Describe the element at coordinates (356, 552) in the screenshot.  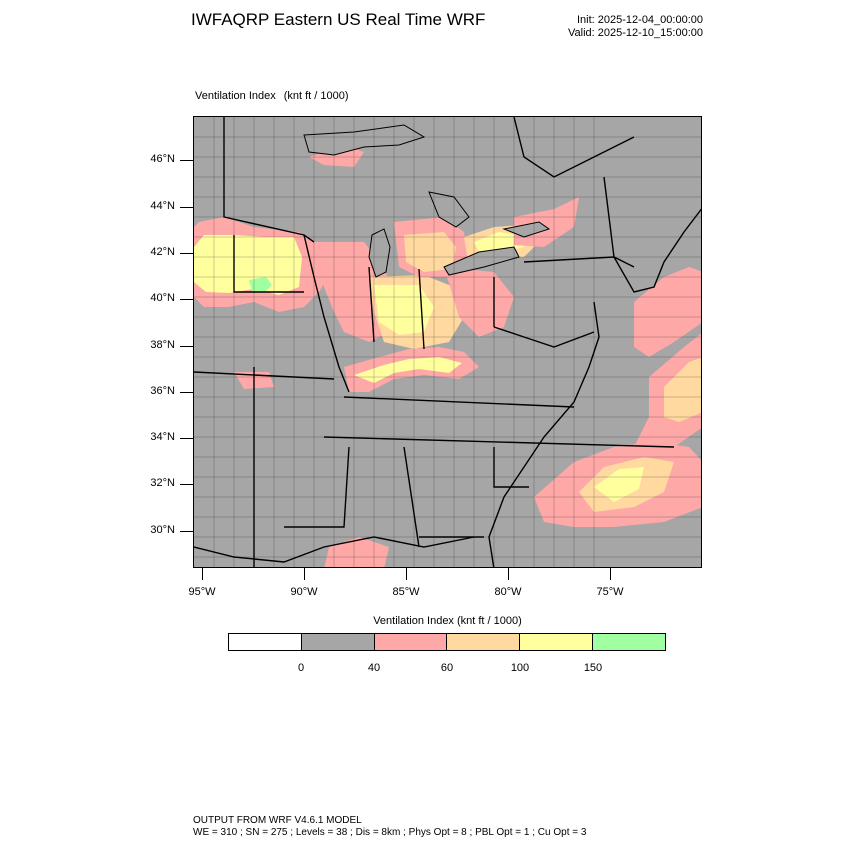
I see `field-patch-gulf` at that location.